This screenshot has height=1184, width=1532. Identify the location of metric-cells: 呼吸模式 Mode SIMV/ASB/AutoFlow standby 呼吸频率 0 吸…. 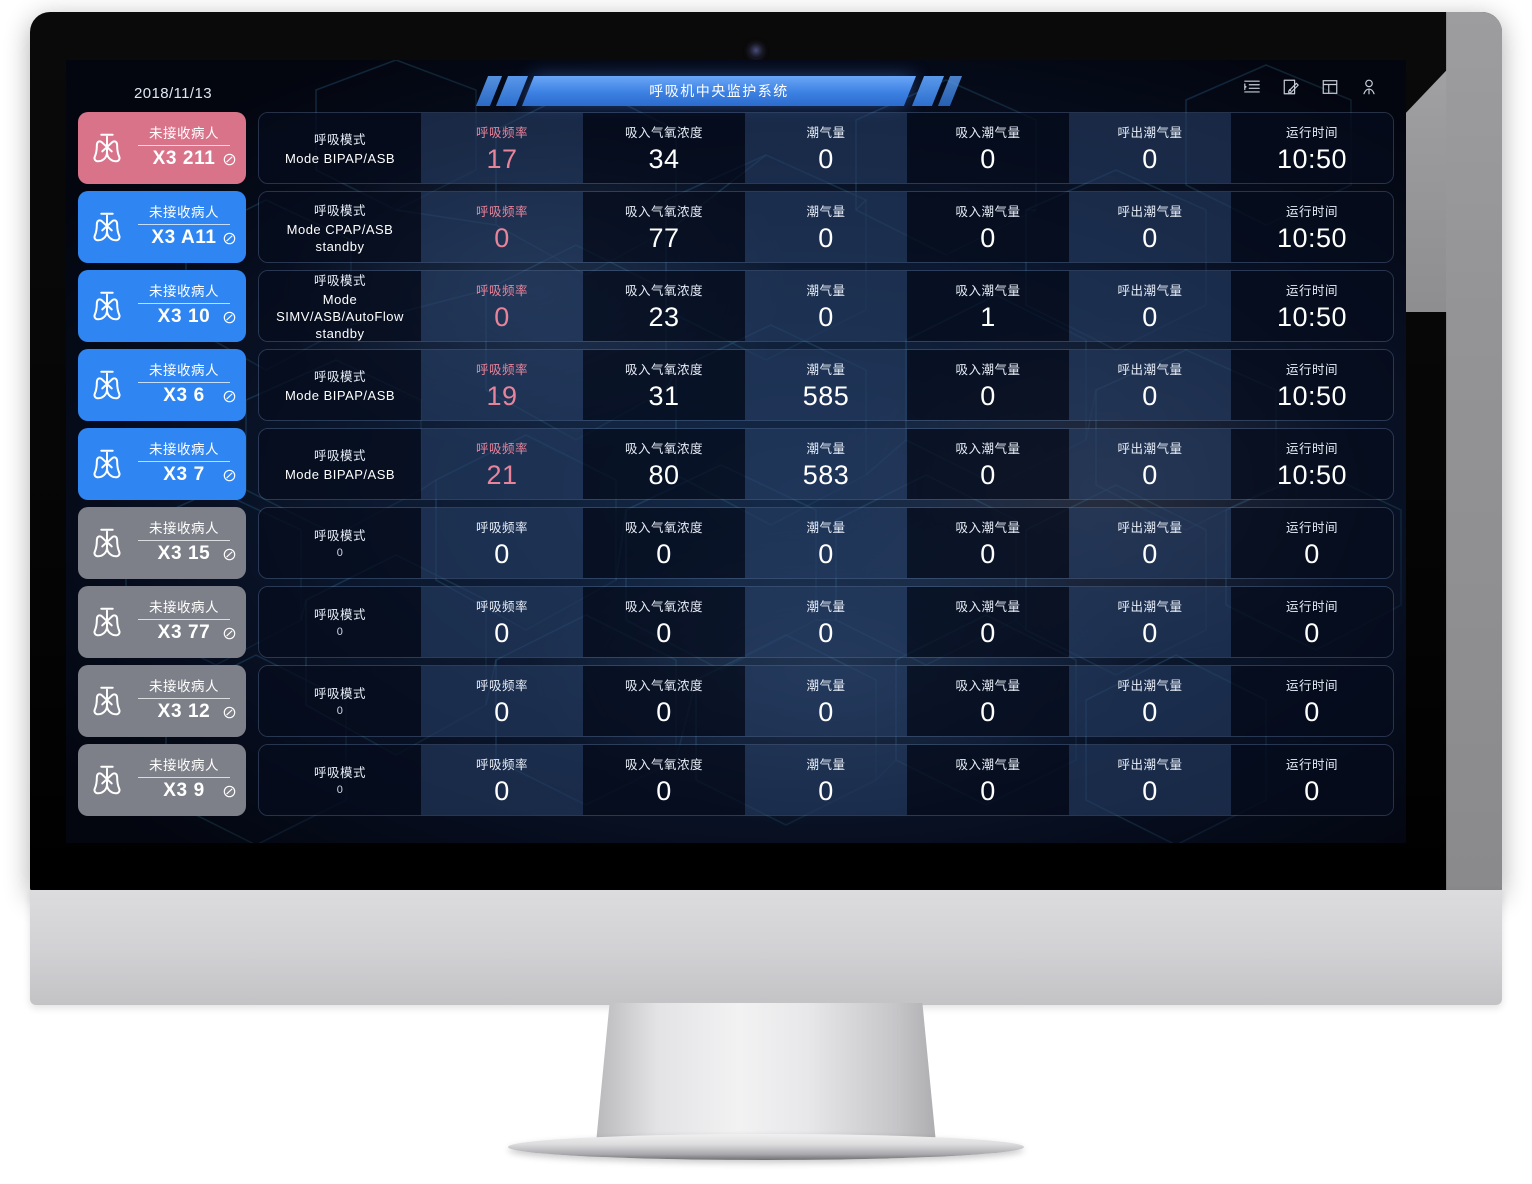
(826, 306).